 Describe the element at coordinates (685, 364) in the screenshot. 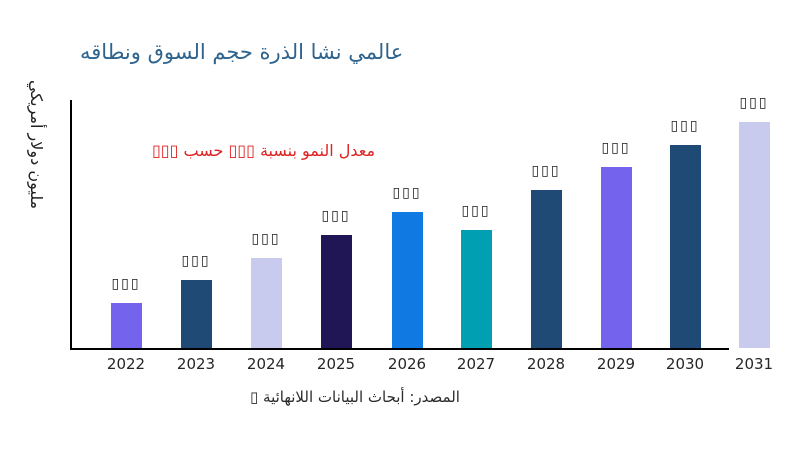

I see `x-tick-label-2030: 2030` at that location.